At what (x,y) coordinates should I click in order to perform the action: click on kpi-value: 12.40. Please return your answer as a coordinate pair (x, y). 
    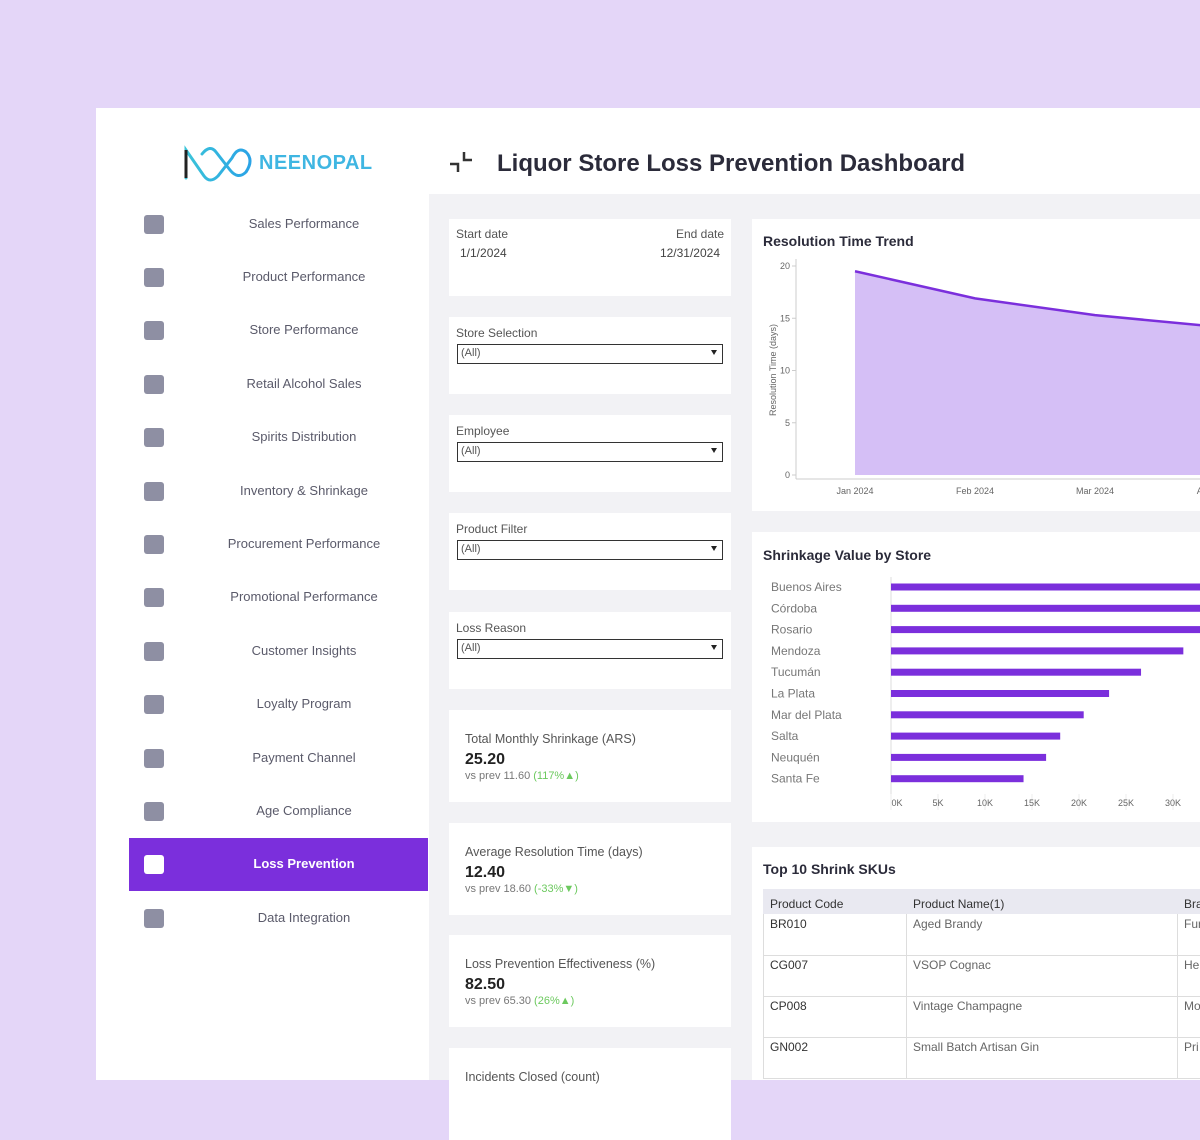
    Looking at the image, I should click on (485, 872).